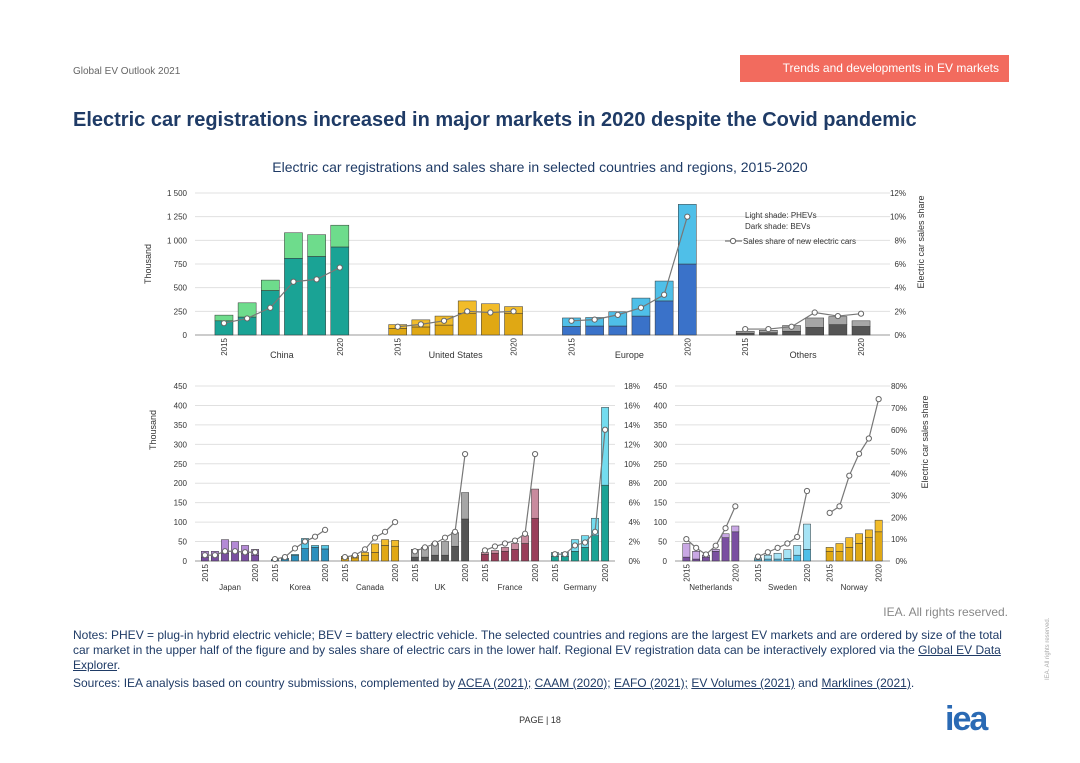 This screenshot has width=1080, height=763. Describe the element at coordinates (580, 587) in the screenshot. I see `germany-group-label: Germany` at that location.